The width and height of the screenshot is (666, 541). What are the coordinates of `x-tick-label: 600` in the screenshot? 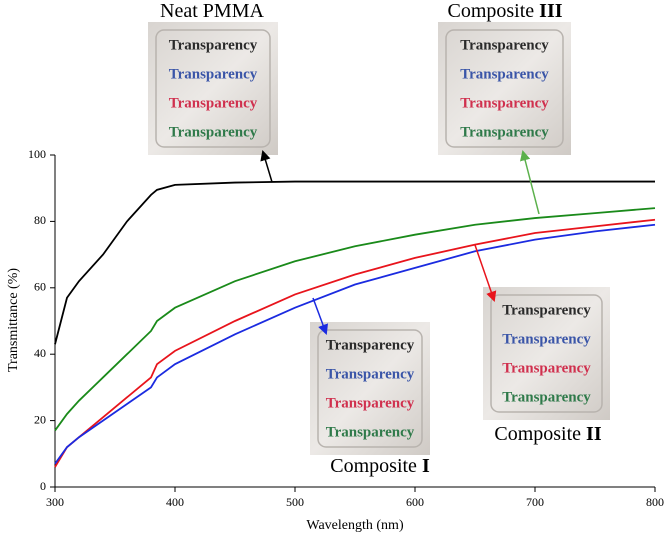 It's located at (415, 502).